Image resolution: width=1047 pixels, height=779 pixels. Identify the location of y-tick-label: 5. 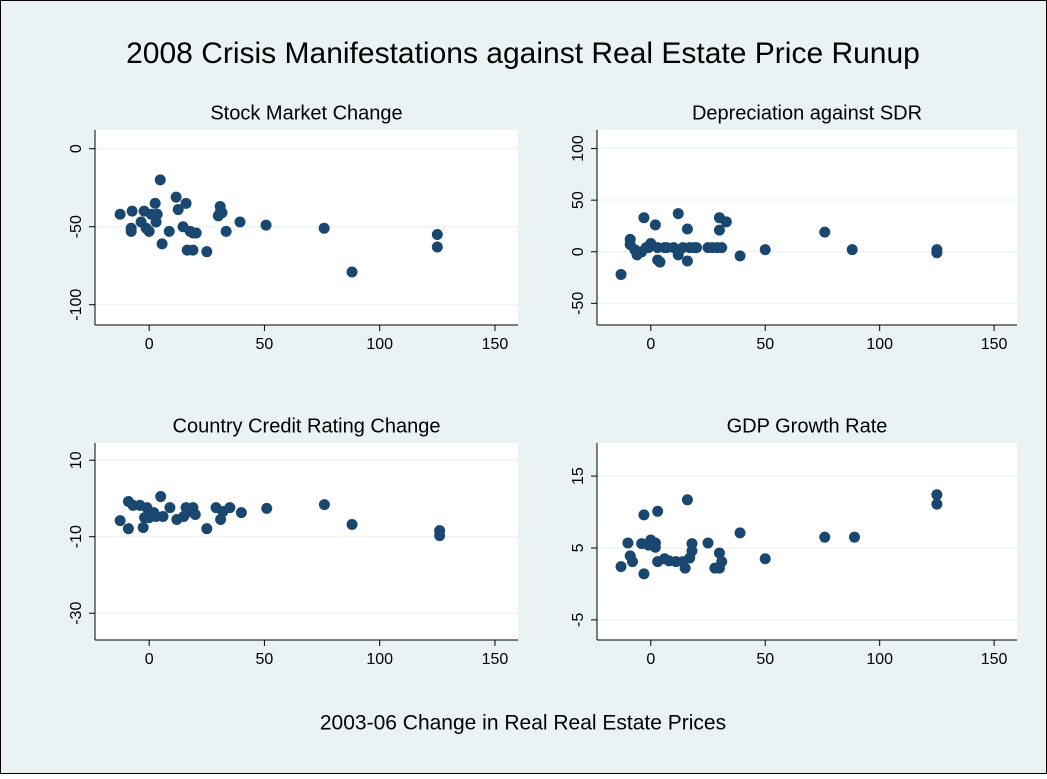
(578, 547).